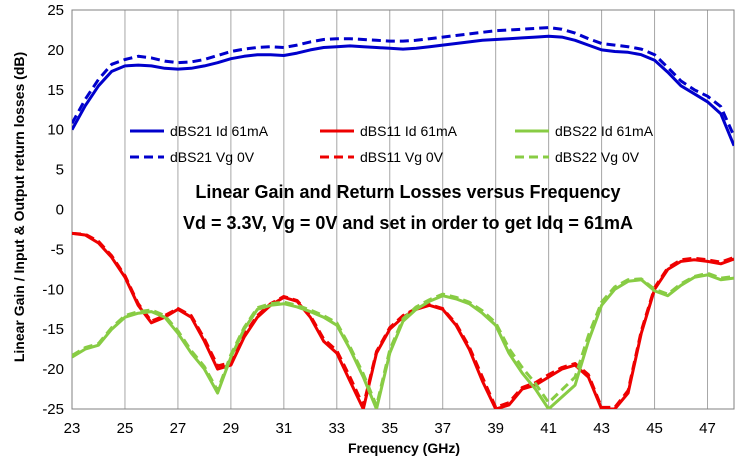 This screenshot has height=457, width=750. I want to click on legend-label: dBS11 Vg 0V, so click(402, 157).